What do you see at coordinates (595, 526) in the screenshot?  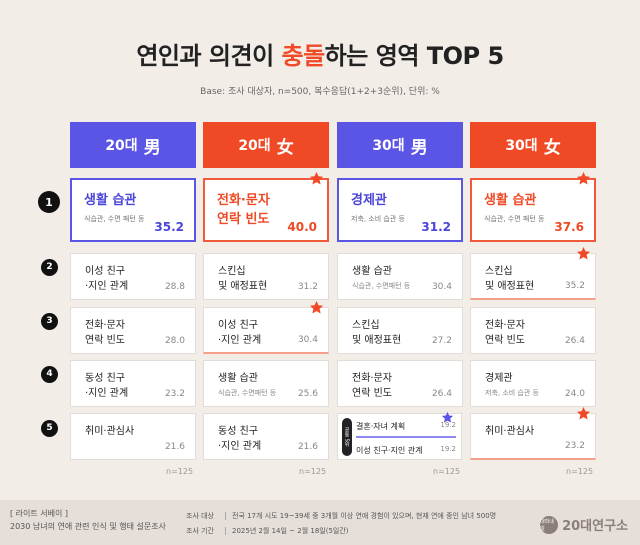 I see `brand-name: 20대연구소` at bounding box center [595, 526].